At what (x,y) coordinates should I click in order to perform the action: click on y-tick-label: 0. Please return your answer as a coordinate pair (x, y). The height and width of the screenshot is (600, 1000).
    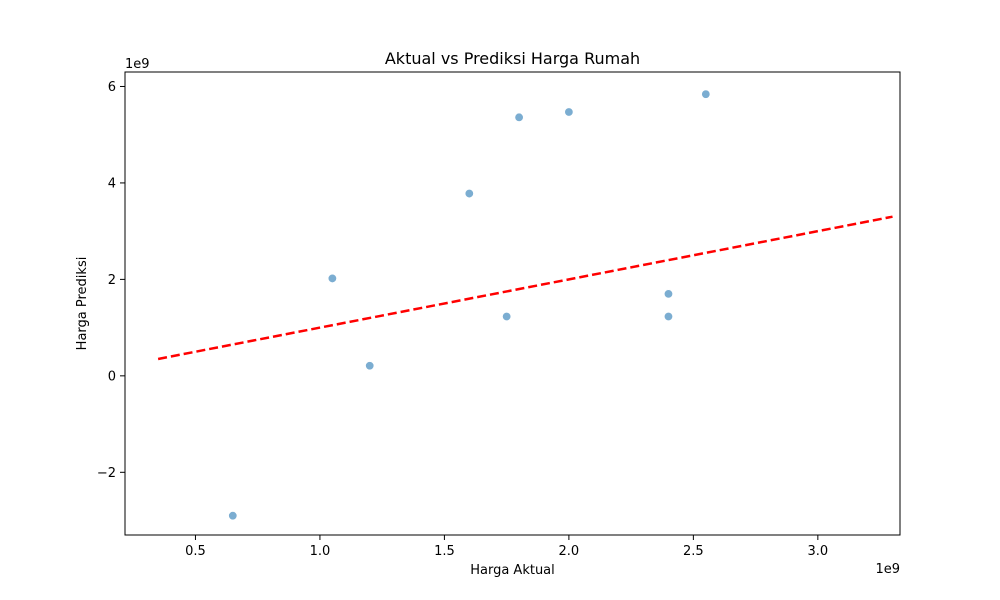
    Looking at the image, I should click on (112, 376).